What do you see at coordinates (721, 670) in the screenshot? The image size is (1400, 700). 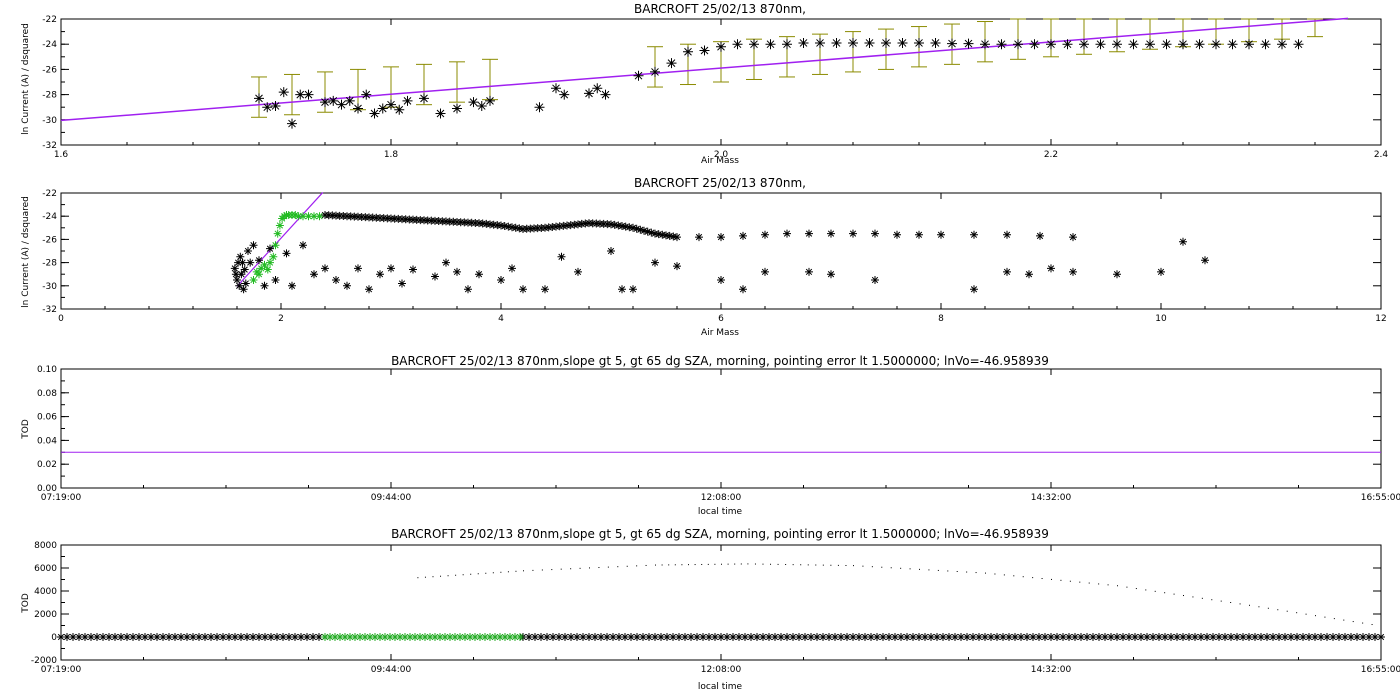 I see `panel-4-xtick-label: 12:08:00` at bounding box center [721, 670].